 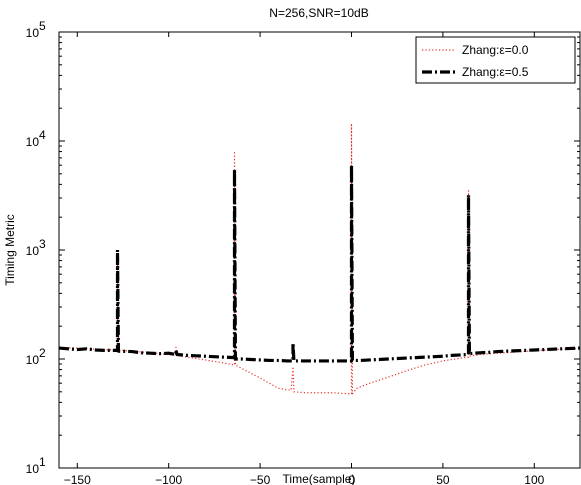 What do you see at coordinates (443, 479) in the screenshot?
I see `x-tick-label: 50` at bounding box center [443, 479].